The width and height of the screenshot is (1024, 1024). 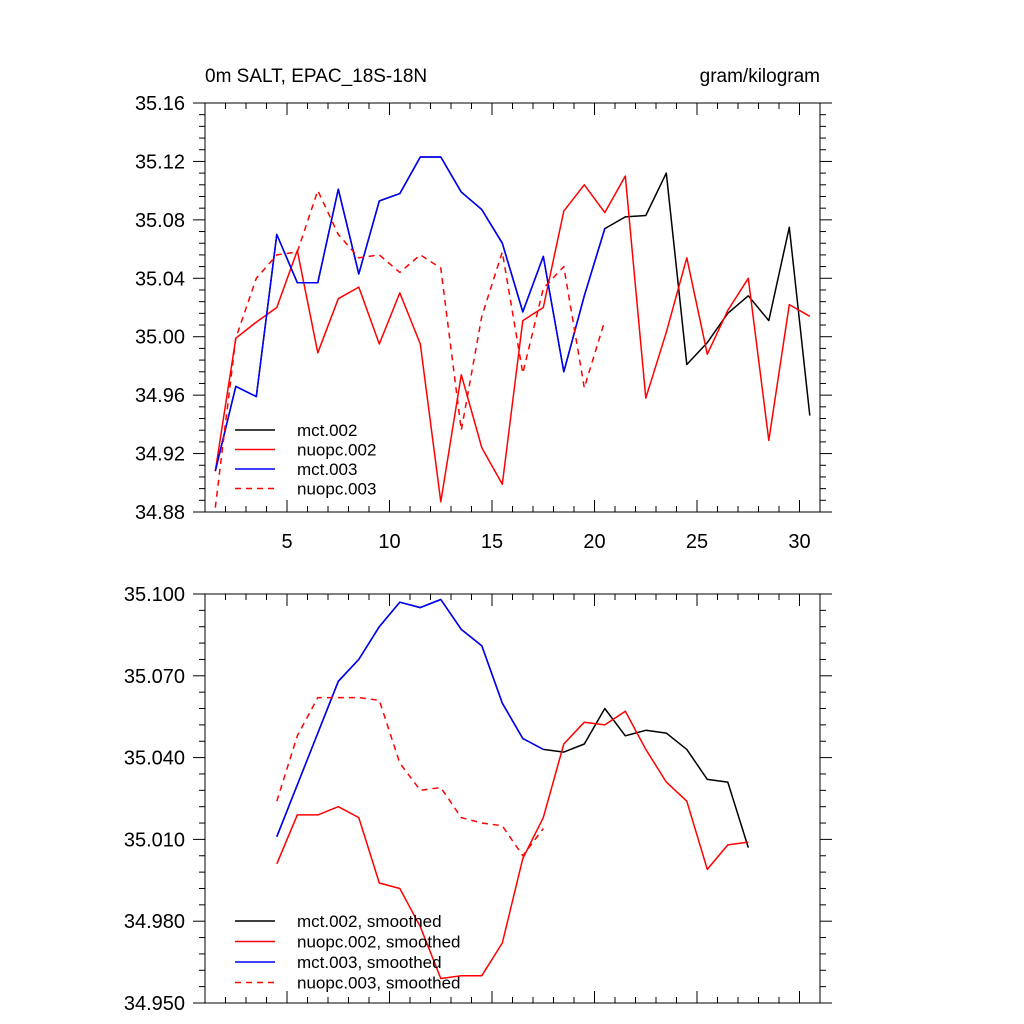 What do you see at coordinates (760, 76) in the screenshot?
I see `chart-title-right: gram/kilogram` at bounding box center [760, 76].